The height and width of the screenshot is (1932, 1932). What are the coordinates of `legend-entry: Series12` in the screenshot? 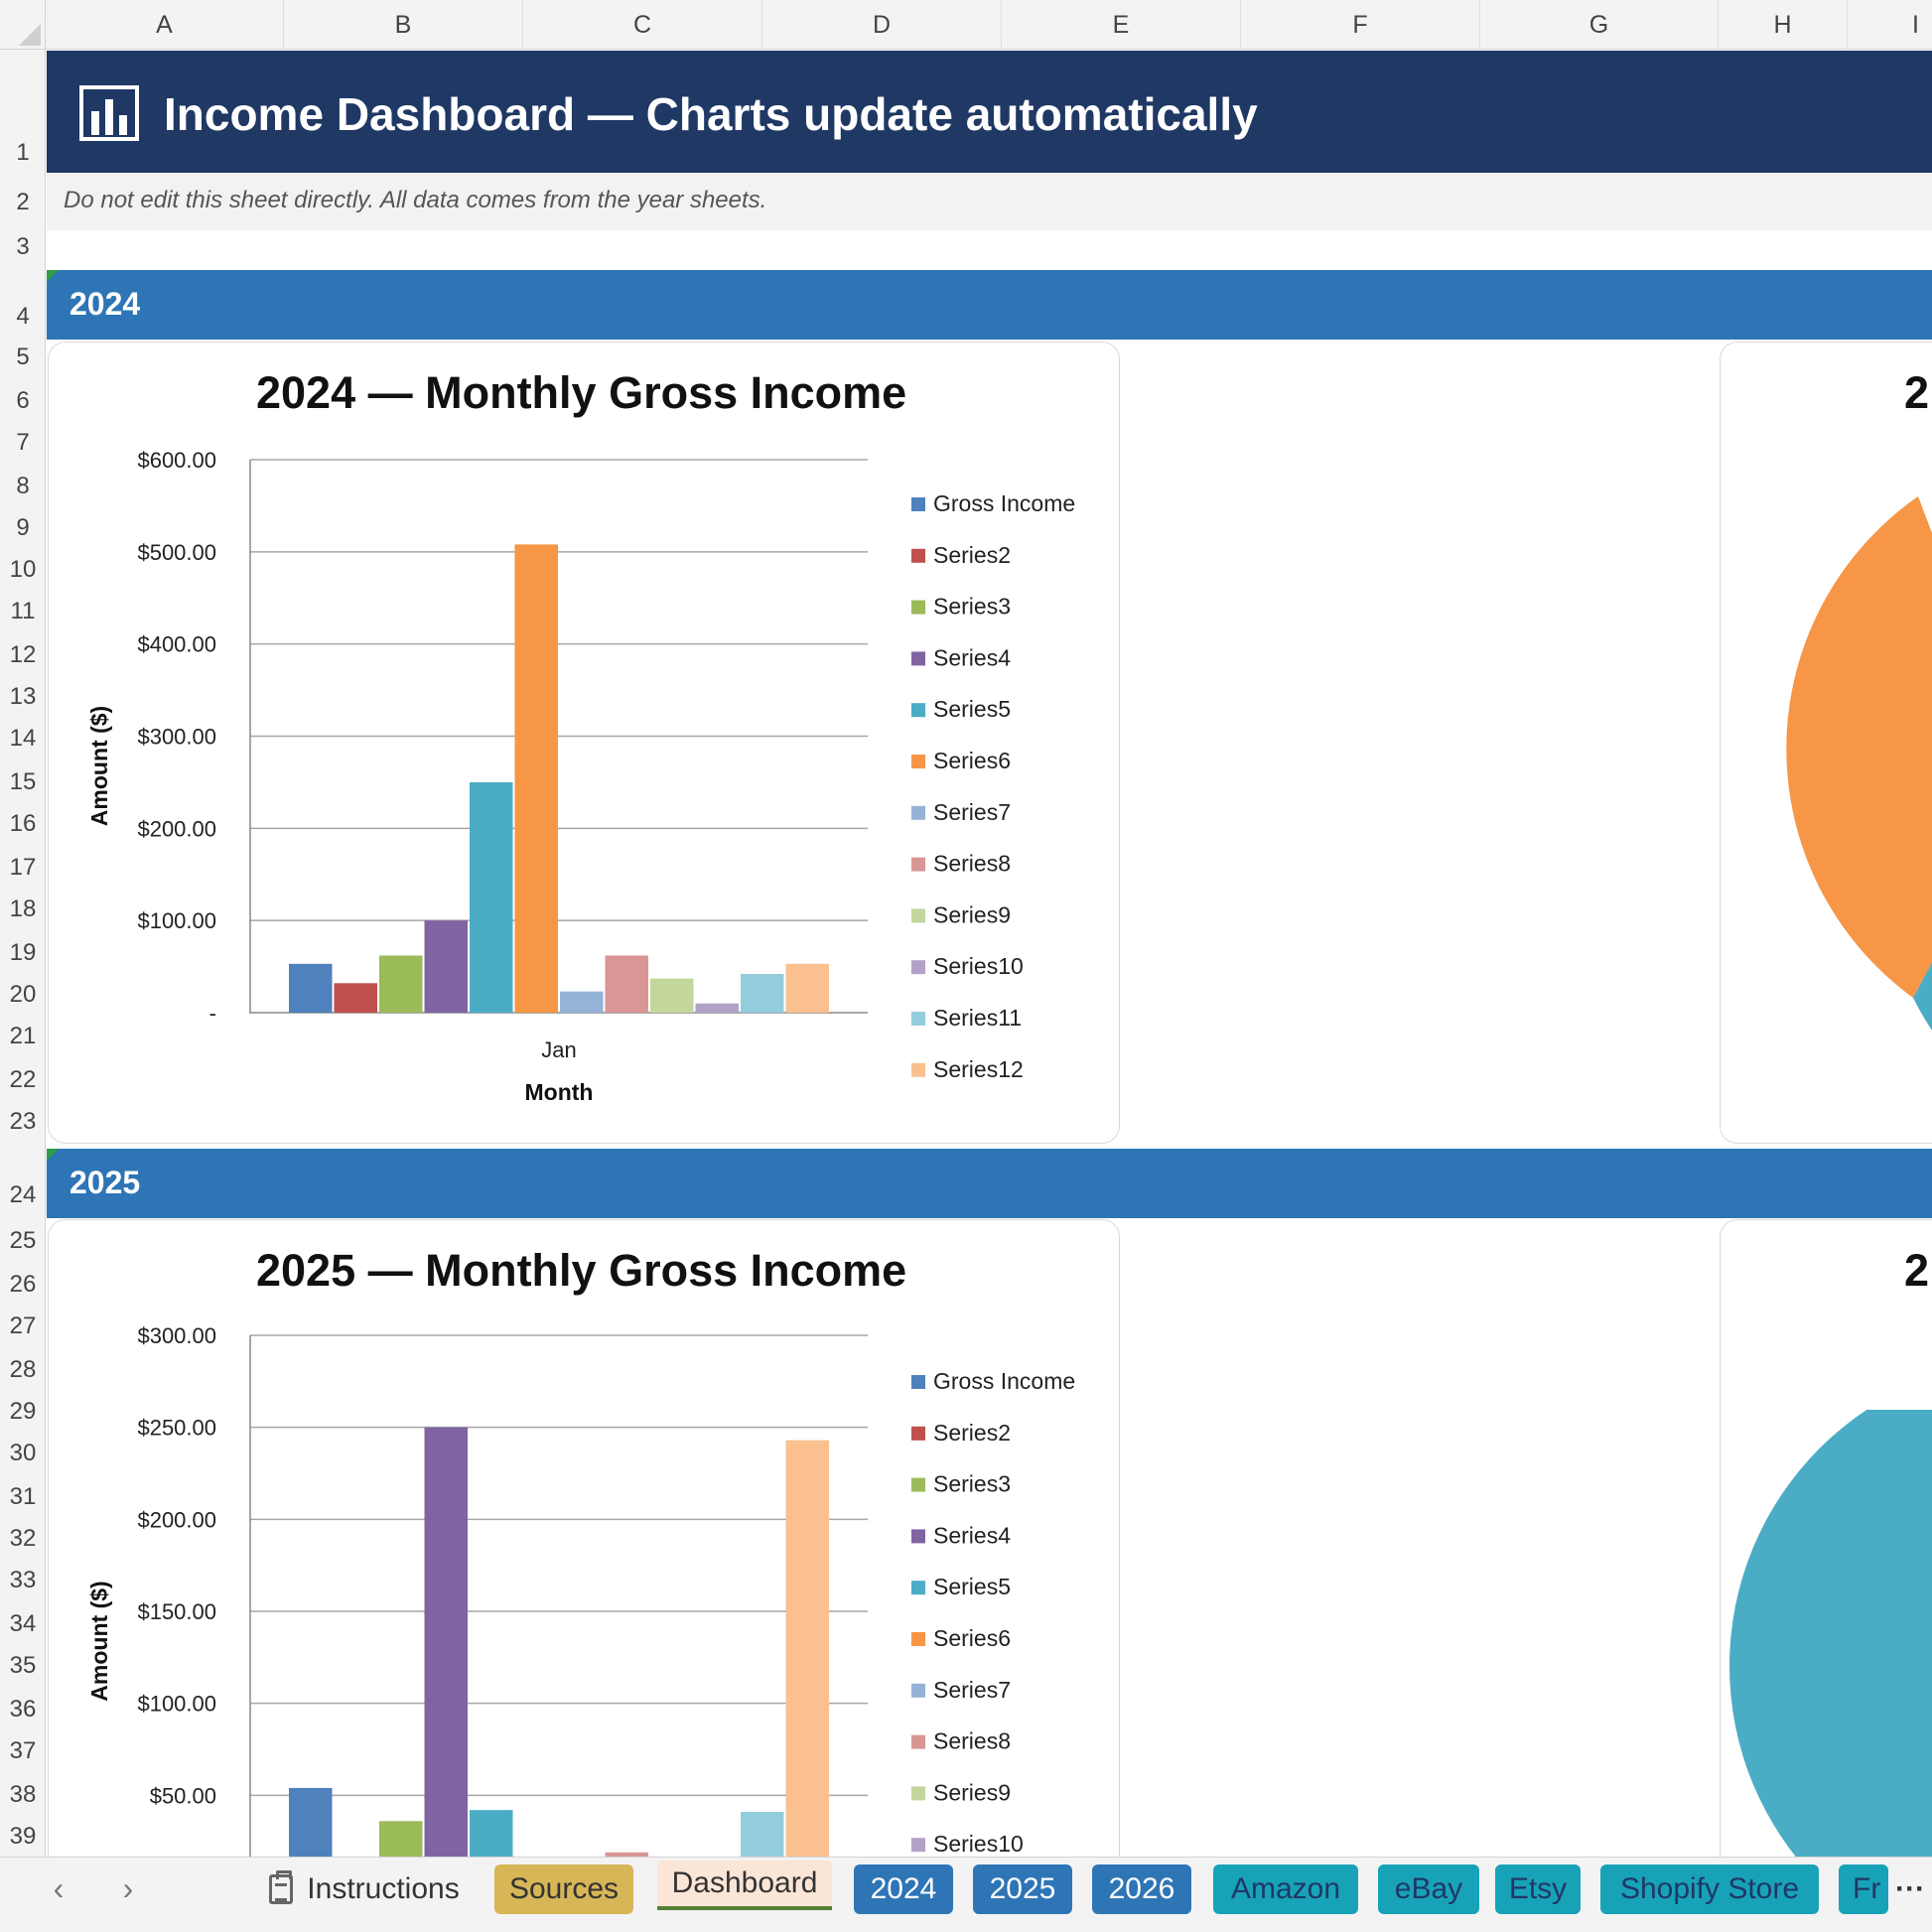 It's located at (979, 1069).